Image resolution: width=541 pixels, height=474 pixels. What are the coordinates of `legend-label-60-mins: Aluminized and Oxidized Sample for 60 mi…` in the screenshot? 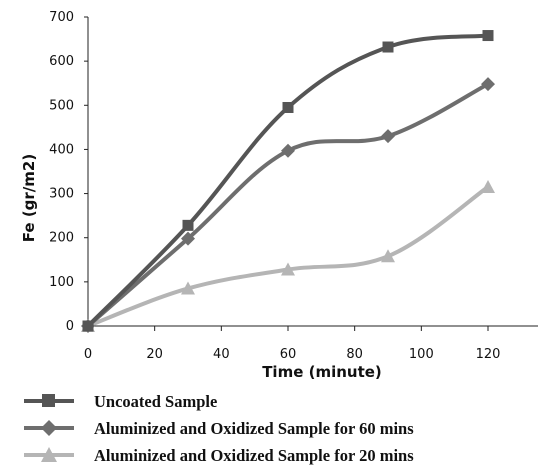 It's located at (254, 428).